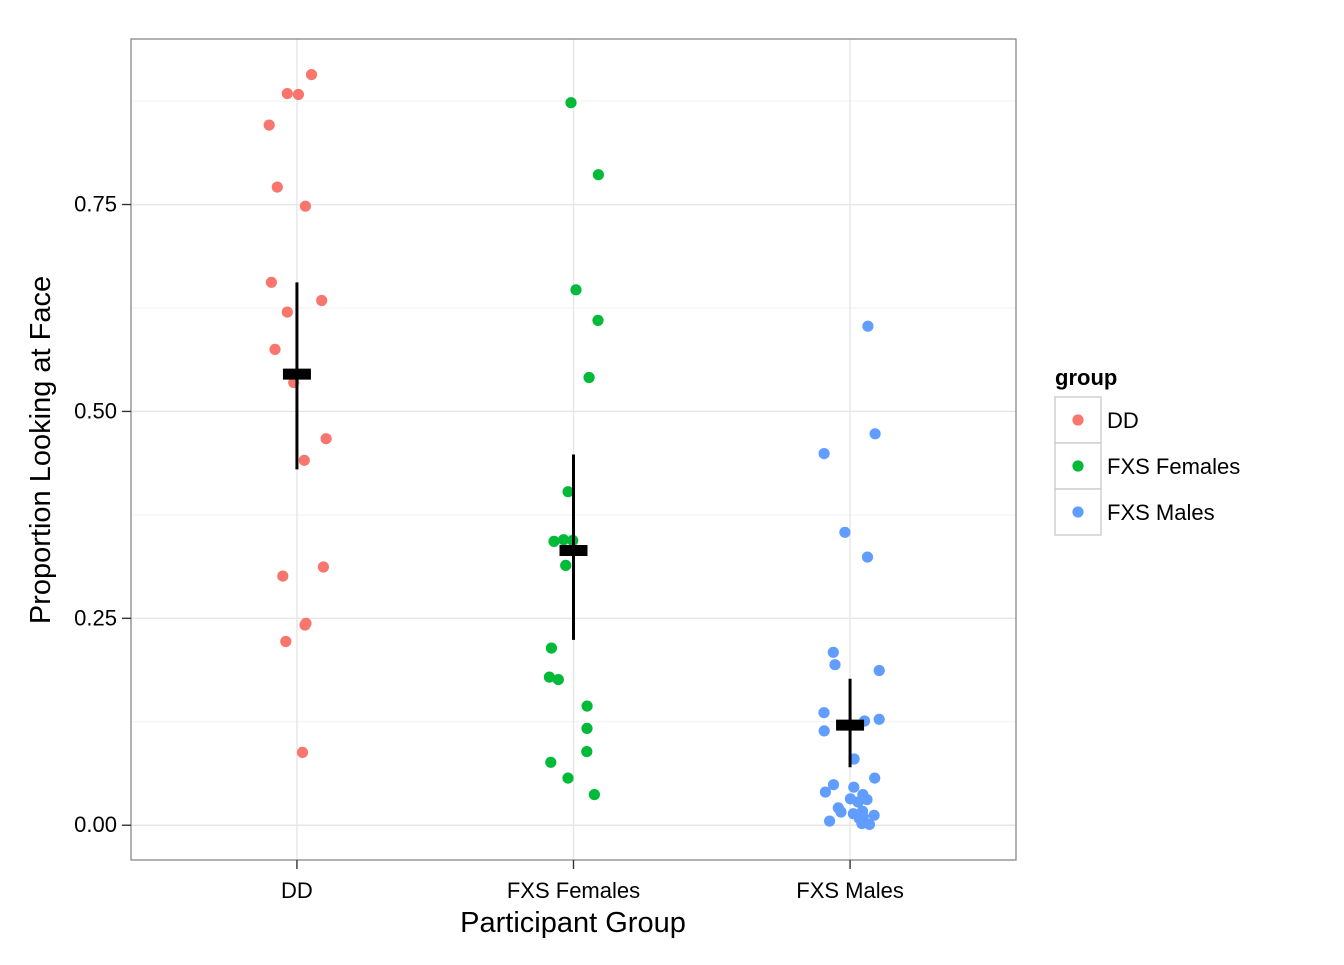 The width and height of the screenshot is (1344, 965). What do you see at coordinates (95, 617) in the screenshot?
I see `y-tick-label: 0.25` at bounding box center [95, 617].